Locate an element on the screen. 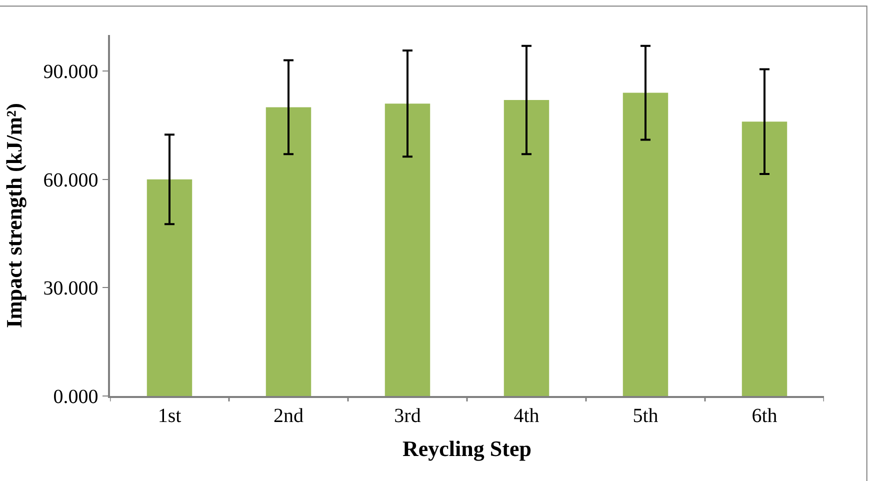 The width and height of the screenshot is (874, 481). y-tick-label: 30.000 is located at coordinates (70, 289).